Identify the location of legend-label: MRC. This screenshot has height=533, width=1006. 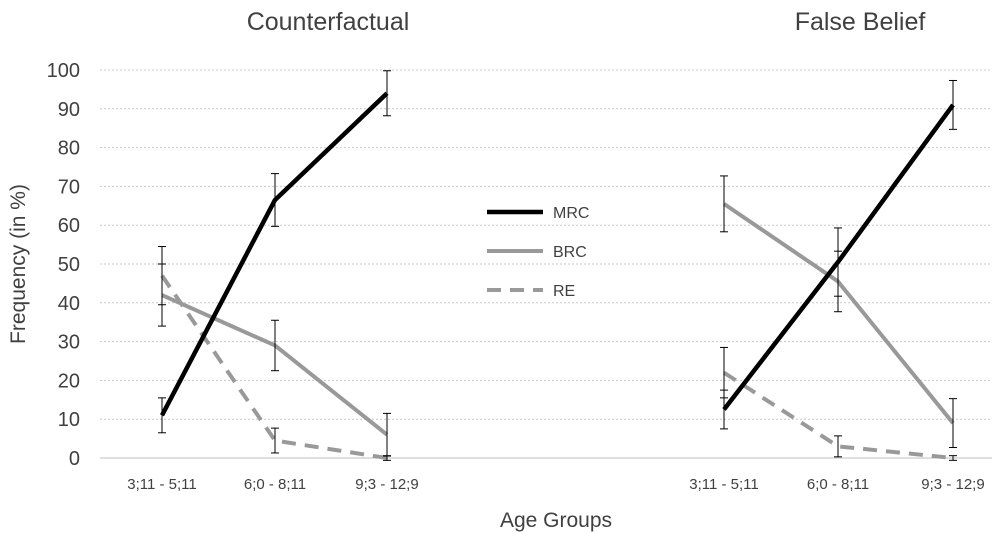
(571, 213).